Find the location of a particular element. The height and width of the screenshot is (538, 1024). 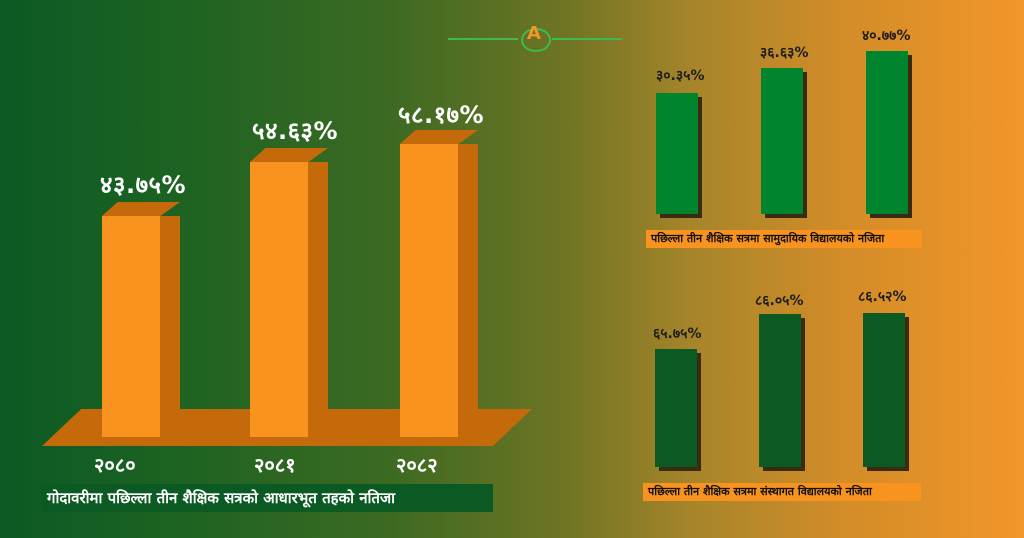

year-label-2081: २०८१ is located at coordinates (275, 465).